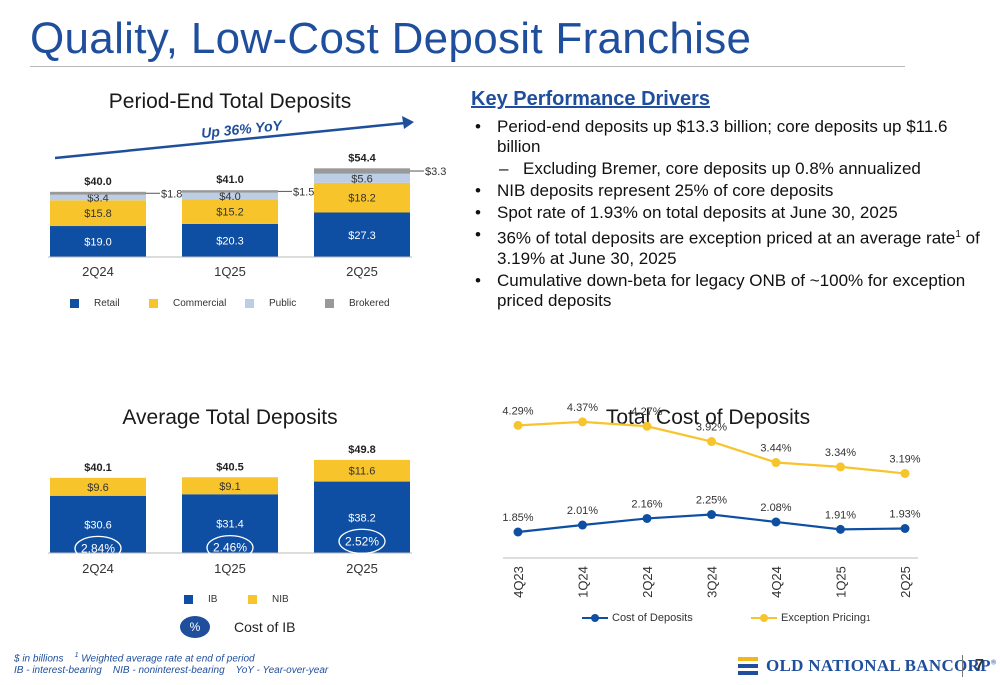 The image size is (1000, 685). I want to click on data-label: 1.91%, so click(840, 515).